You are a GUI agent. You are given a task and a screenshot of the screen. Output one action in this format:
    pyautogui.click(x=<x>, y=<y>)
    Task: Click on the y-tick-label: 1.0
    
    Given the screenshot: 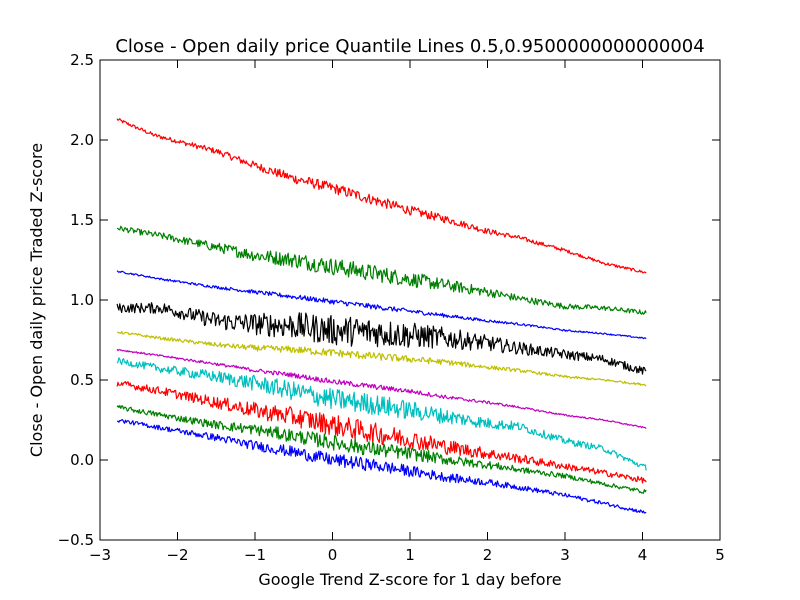 What is the action you would take?
    pyautogui.click(x=82, y=300)
    